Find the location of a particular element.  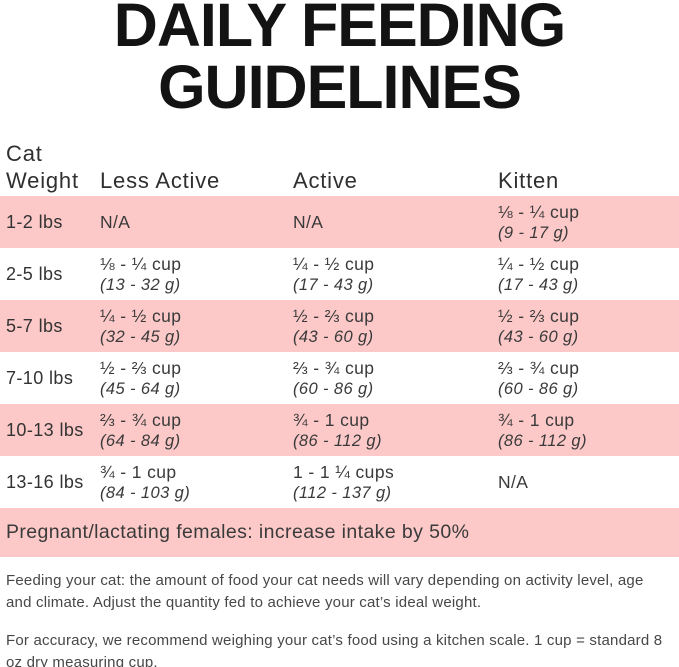

kitten-cell: ⅔ - ¾ cup (60 - 86 g) is located at coordinates (588, 378).